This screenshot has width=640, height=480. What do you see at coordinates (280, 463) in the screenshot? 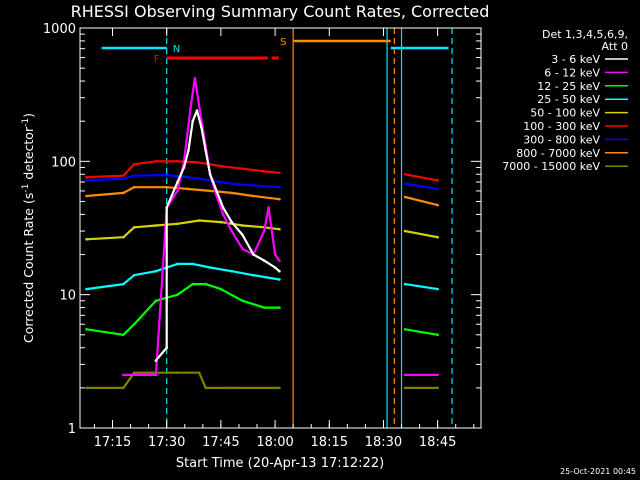
I see `x-axis-label: Start Time (20-Apr-13 17:12:22)` at bounding box center [280, 463].